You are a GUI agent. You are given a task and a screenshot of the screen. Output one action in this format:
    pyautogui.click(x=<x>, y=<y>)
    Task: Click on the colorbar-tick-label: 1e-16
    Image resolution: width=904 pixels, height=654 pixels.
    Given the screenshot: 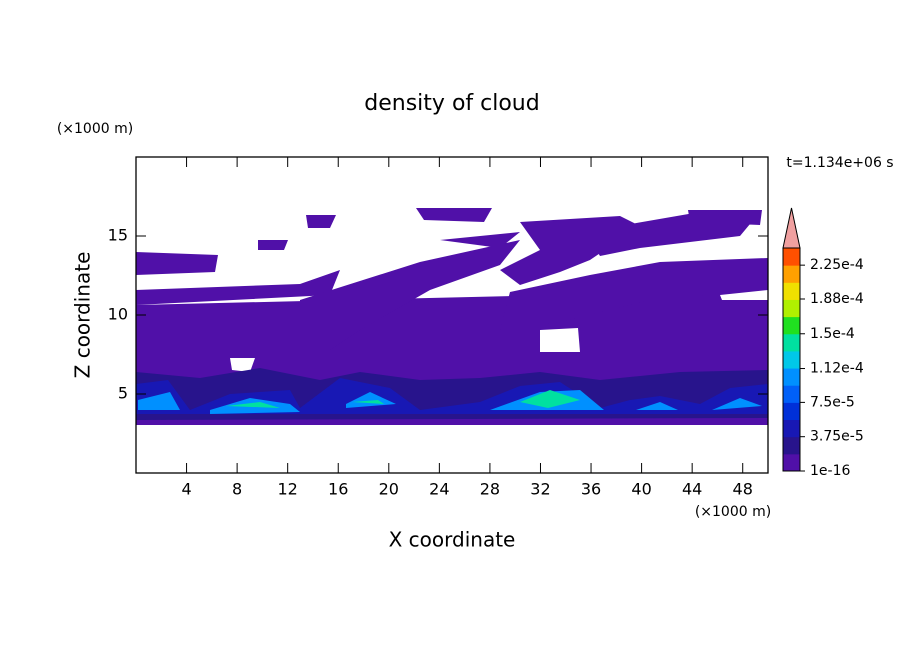 What is the action you would take?
    pyautogui.click(x=830, y=471)
    